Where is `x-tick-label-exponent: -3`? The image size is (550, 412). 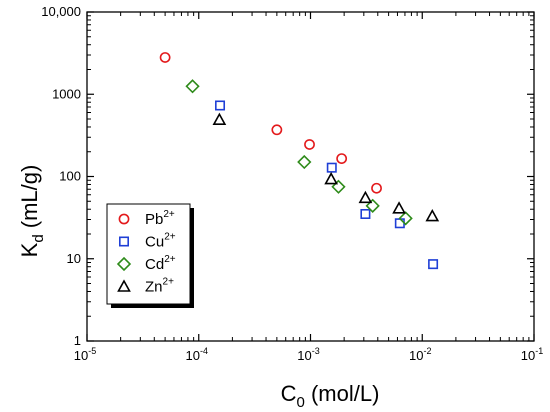 x-tick-label-exponent: -3 is located at coordinates (316, 351).